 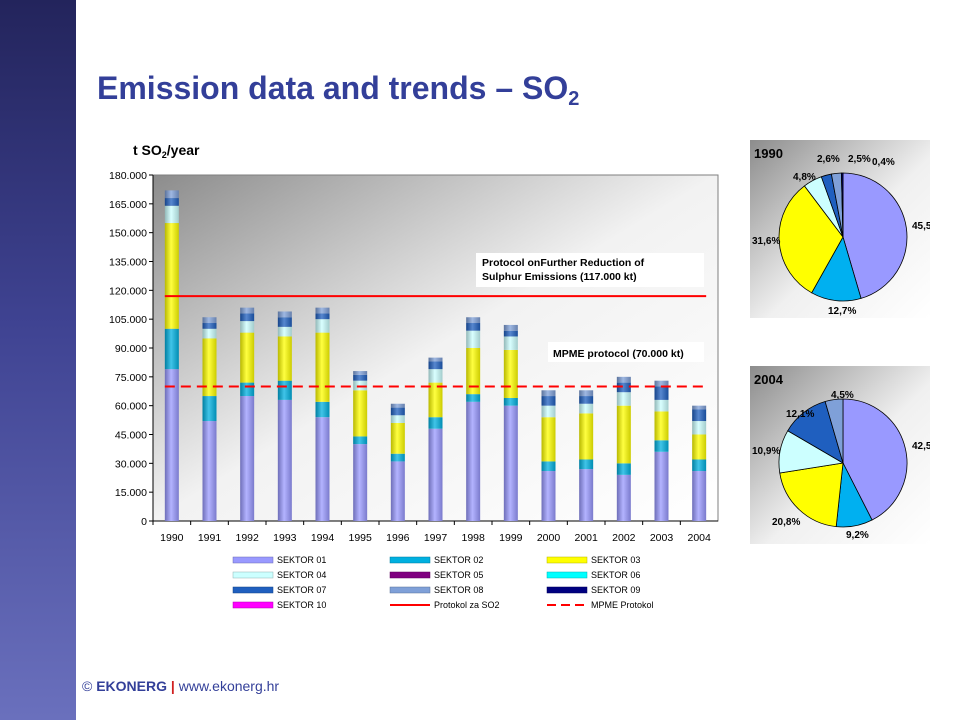 I want to click on pie-chart-1990: 1990 45,5% 12,7% 31,6% 4,8%2,6% 2,5%0,4%, so click(x=840, y=229).